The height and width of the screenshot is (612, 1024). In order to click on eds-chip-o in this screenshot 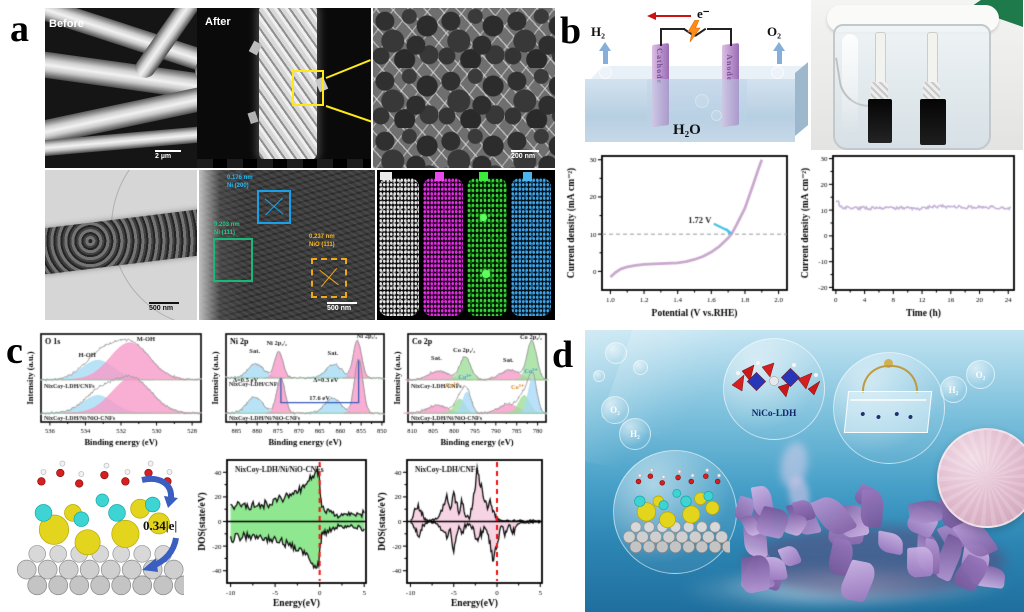, I will do `click(527, 176)`.